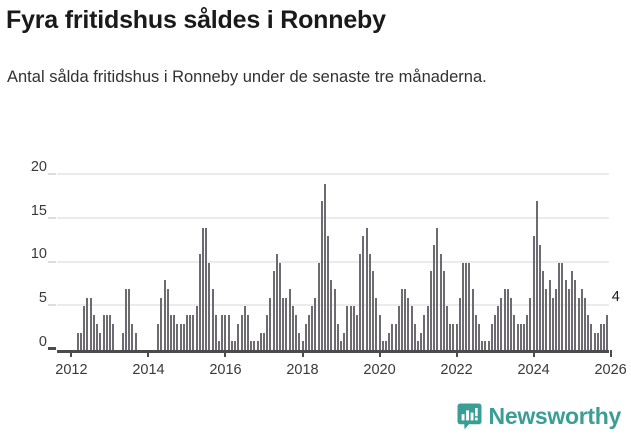  I want to click on bar-value-label: 4, so click(615, 297).